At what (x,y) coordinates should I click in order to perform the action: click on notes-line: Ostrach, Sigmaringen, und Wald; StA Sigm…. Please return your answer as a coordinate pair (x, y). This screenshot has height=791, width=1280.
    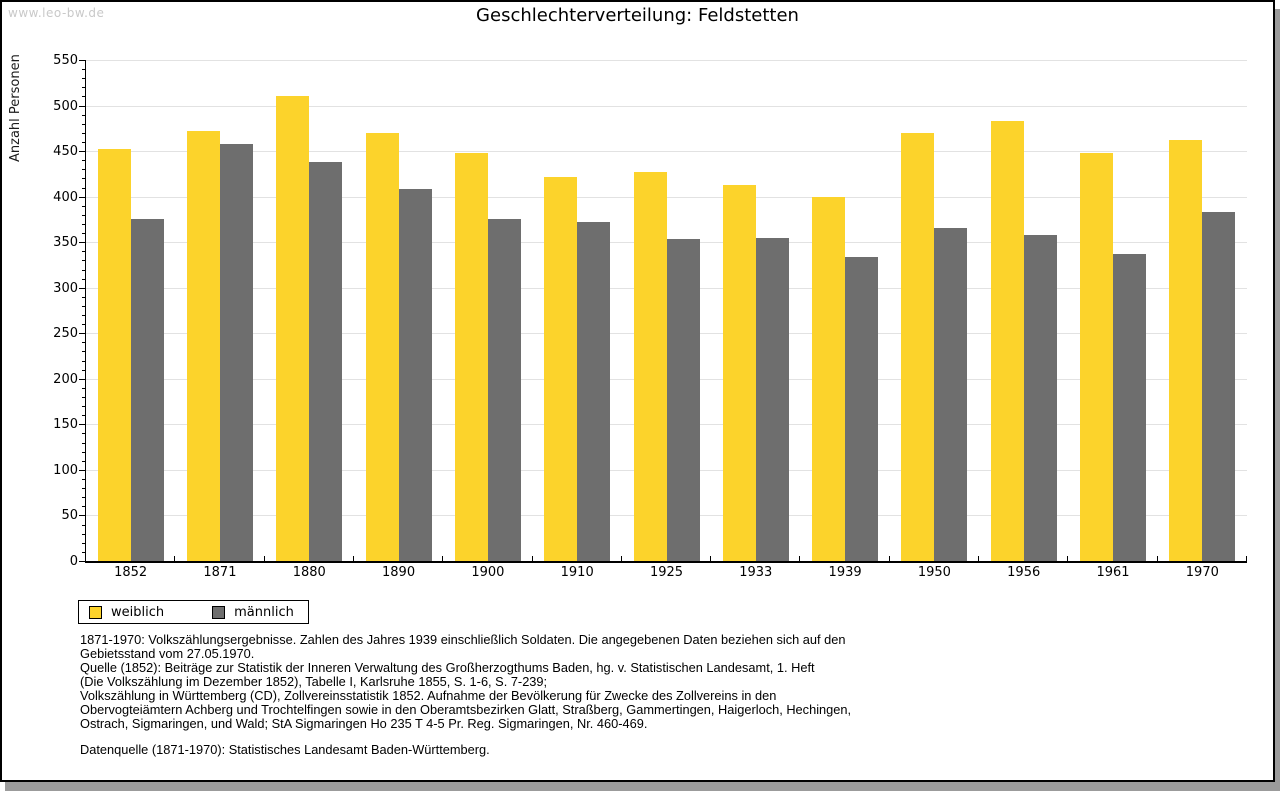
    Looking at the image, I should click on (364, 723).